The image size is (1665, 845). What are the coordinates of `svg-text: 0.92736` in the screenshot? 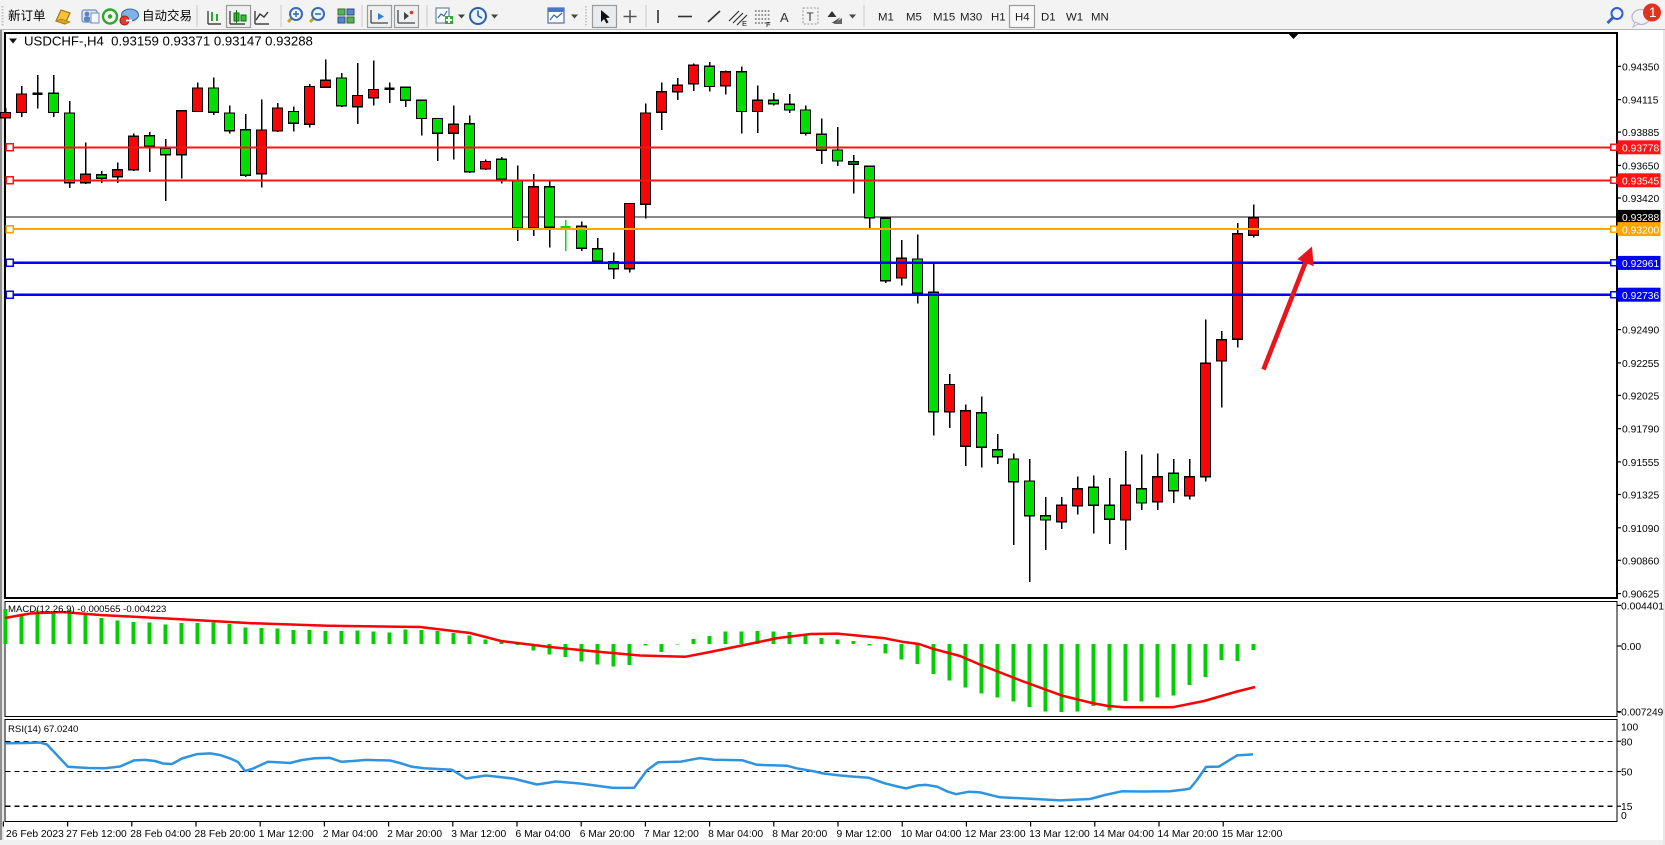 It's located at (1640, 296).